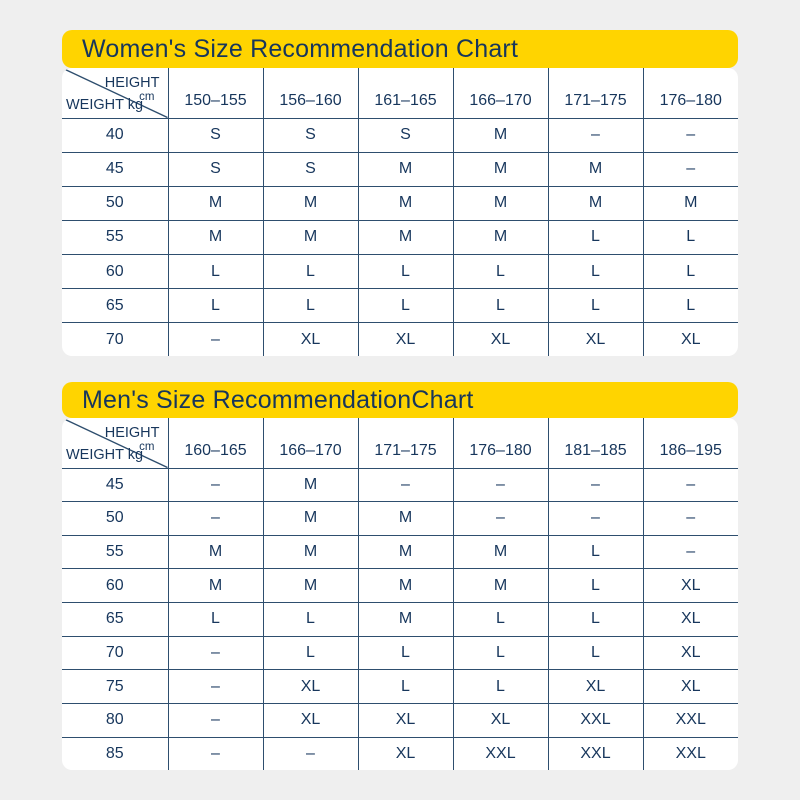 The width and height of the screenshot is (800, 800). What do you see at coordinates (115, 135) in the screenshot?
I see `row-header-weight: 40` at bounding box center [115, 135].